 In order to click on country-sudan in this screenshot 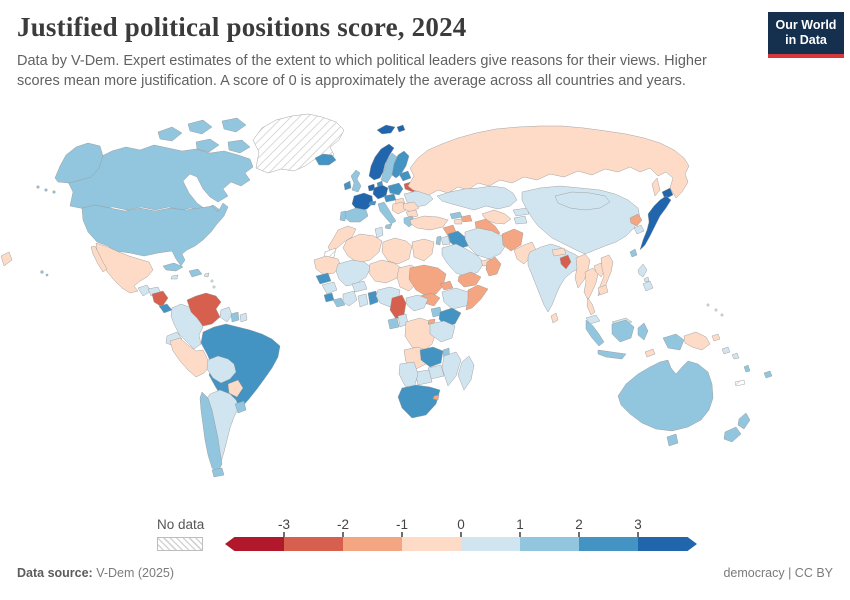, I will do `click(427, 280)`.